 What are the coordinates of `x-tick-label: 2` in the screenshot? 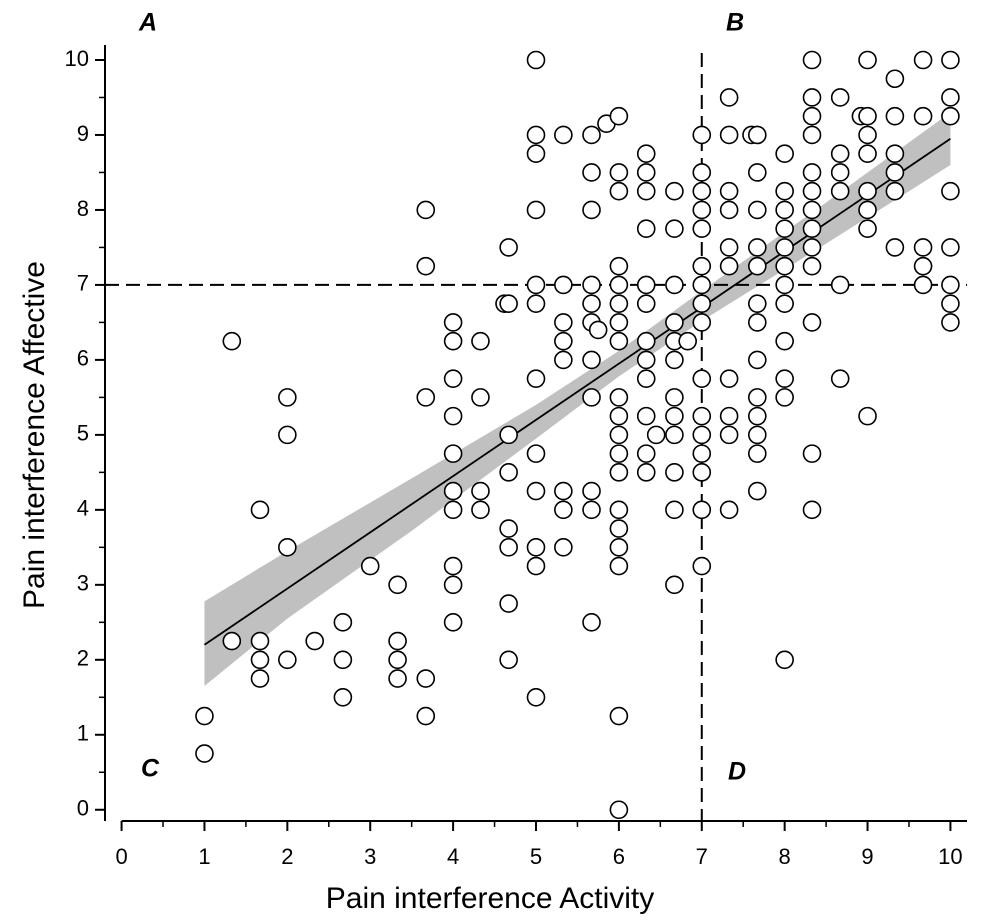 It's located at (287, 856).